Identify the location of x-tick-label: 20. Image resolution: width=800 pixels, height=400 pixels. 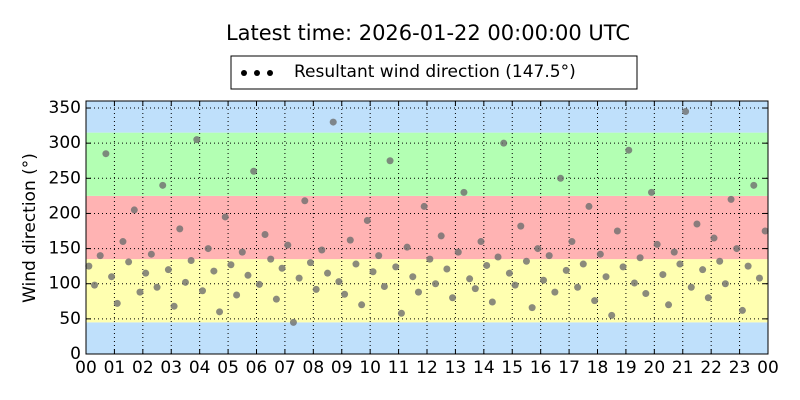
(655, 368).